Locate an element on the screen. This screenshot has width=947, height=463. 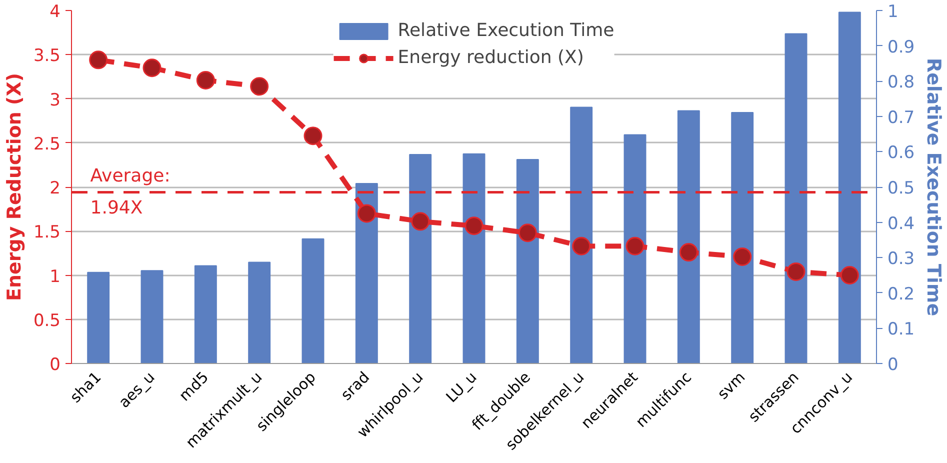
y-tick-label: 3.5 is located at coordinates (47, 56).